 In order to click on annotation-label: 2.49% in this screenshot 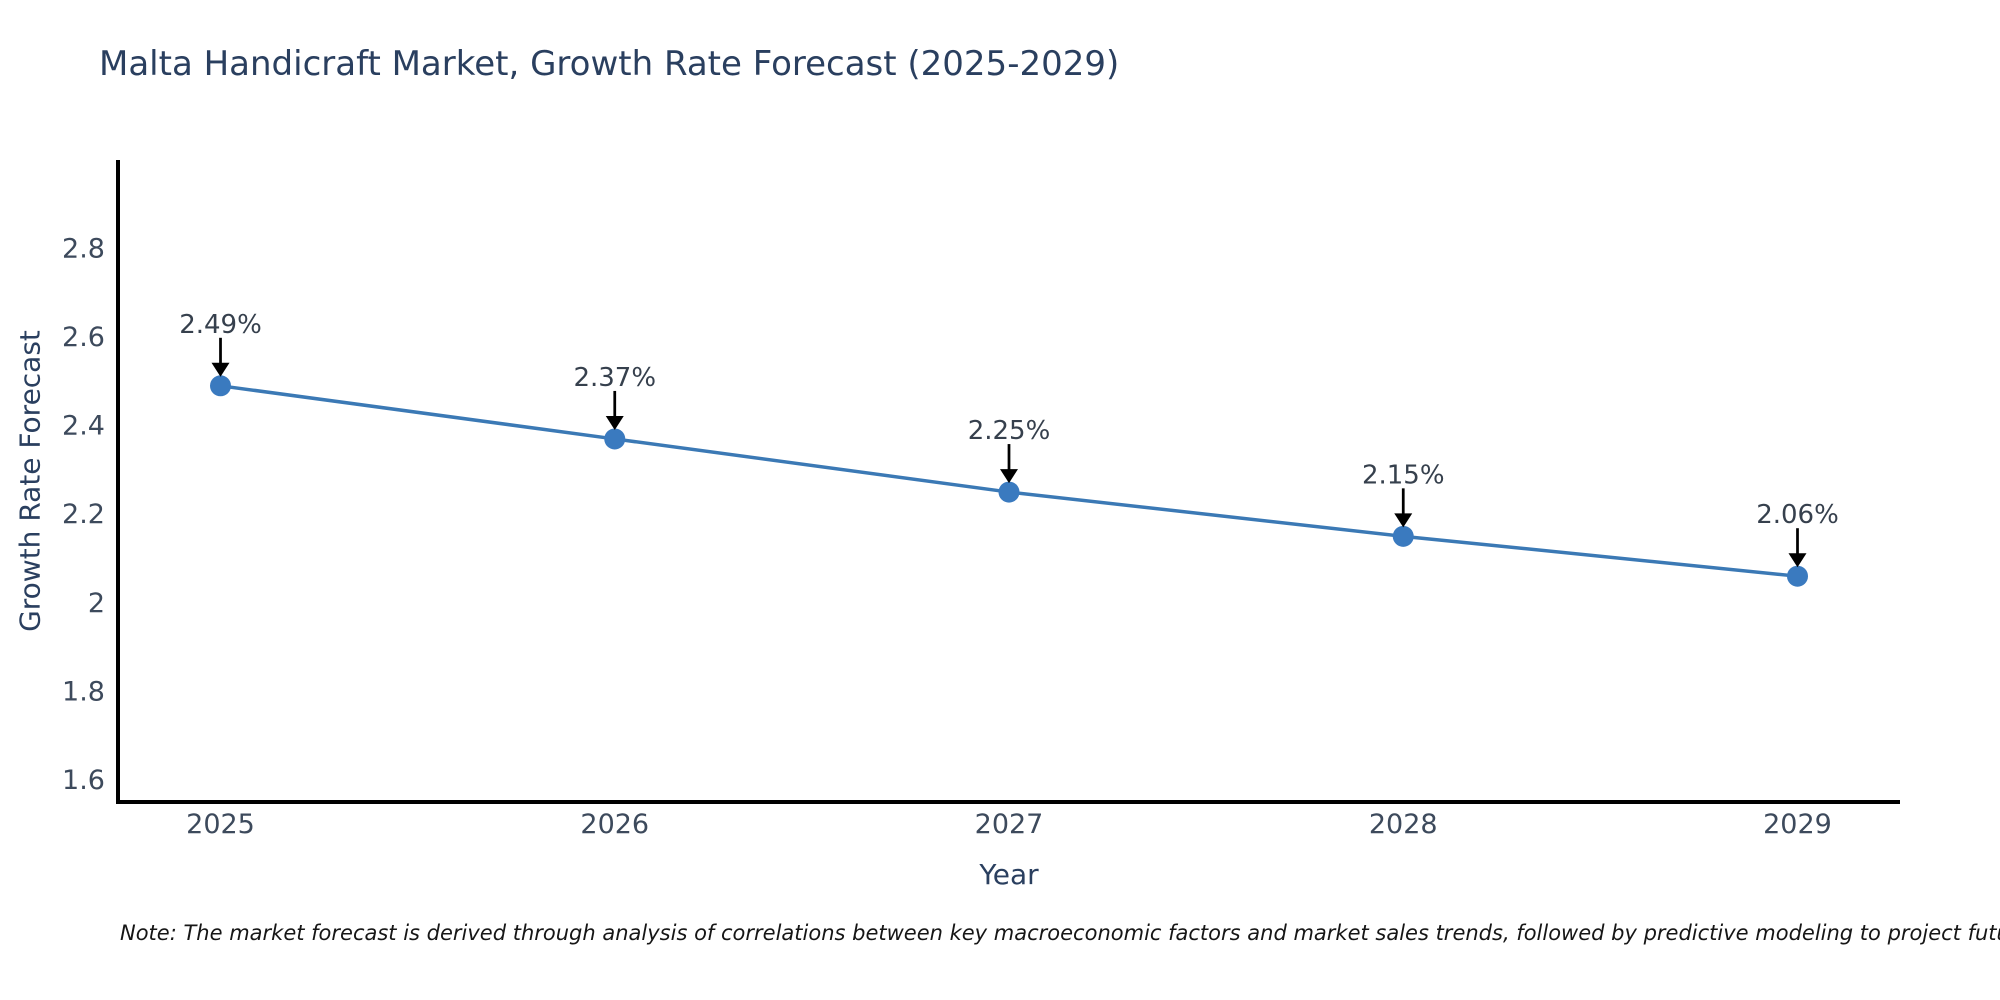, I will do `click(220, 325)`.